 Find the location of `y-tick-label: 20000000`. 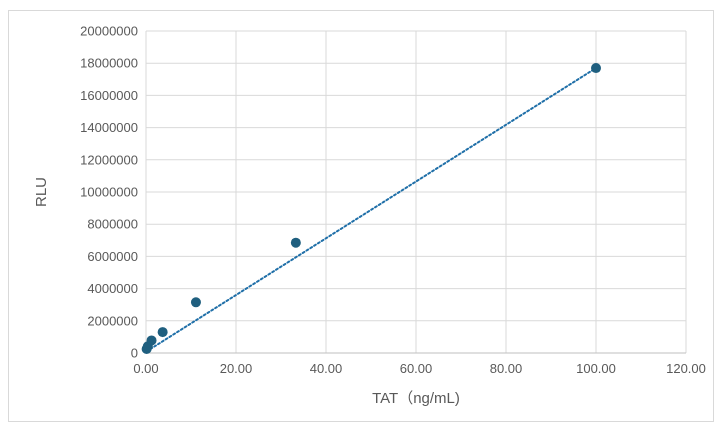

y-tick-label: 20000000 is located at coordinates (109, 31).